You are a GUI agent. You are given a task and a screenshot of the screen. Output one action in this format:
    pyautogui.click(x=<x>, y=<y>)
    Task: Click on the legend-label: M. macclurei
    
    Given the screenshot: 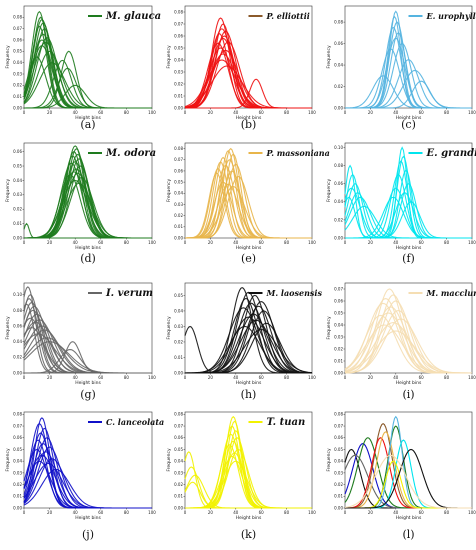 What is the action you would take?
    pyautogui.click(x=451, y=293)
    